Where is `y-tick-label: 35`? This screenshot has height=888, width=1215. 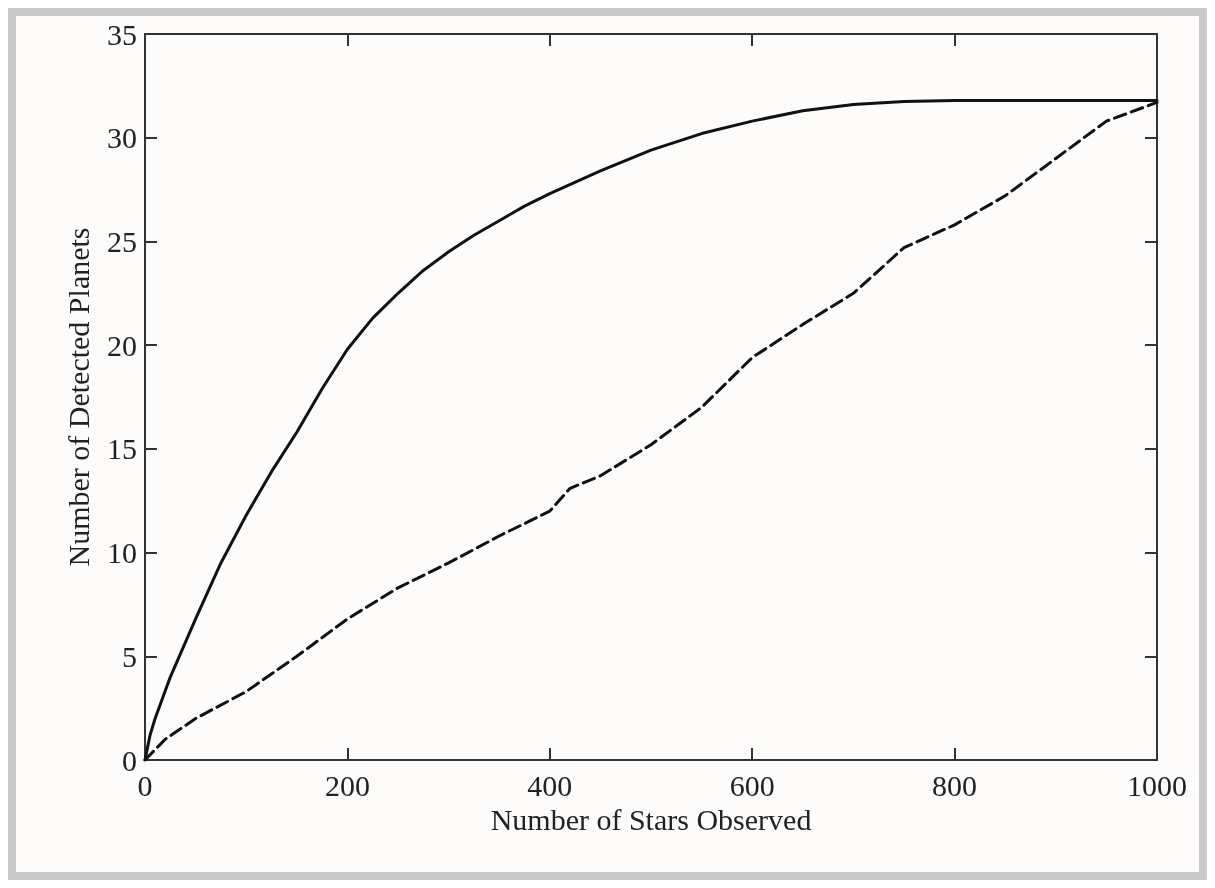
y-tick-label: 35 is located at coordinates (122, 34).